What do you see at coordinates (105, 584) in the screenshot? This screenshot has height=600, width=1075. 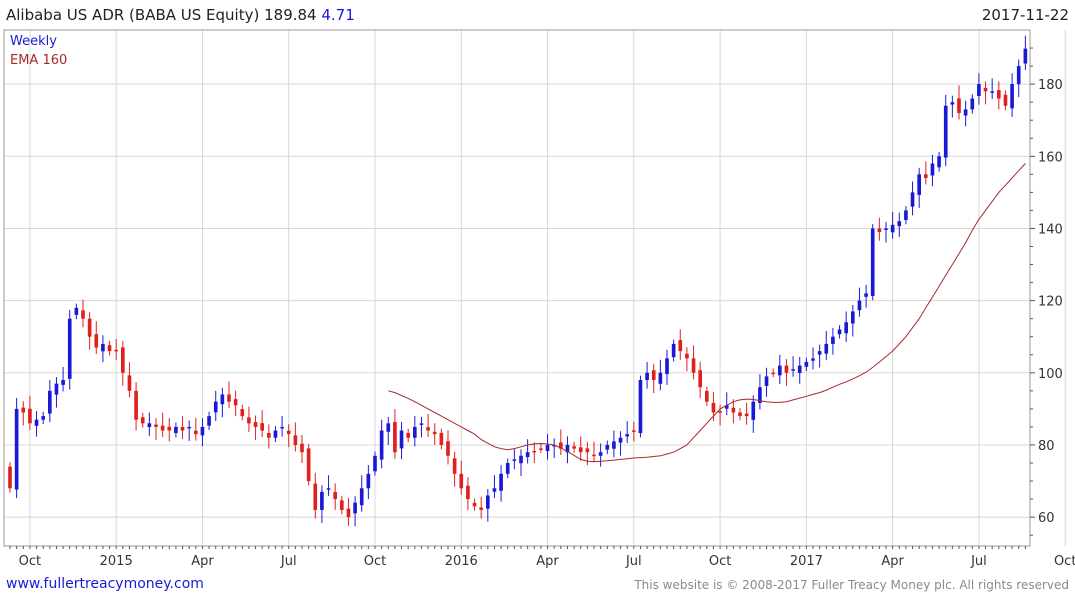 I see `website-link: www.fullertreacymoney.com` at bounding box center [105, 584].